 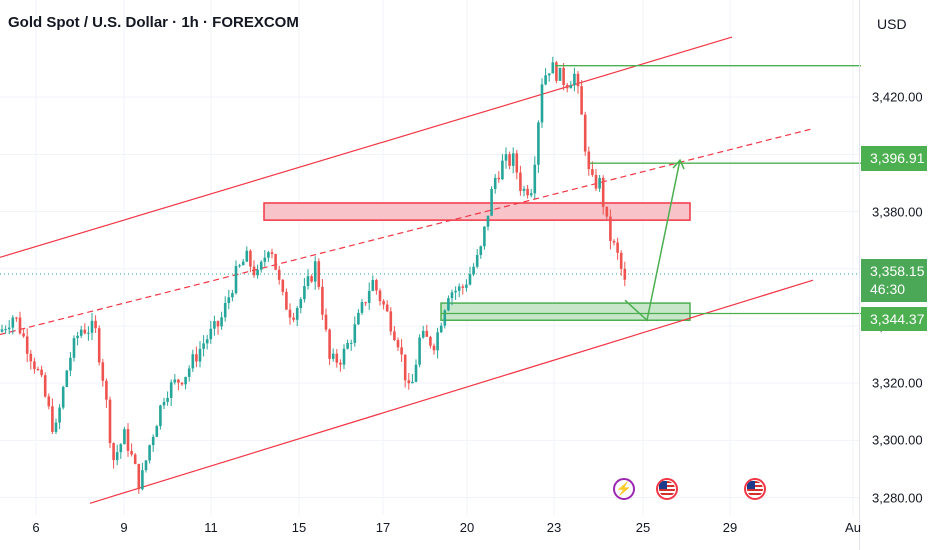 I want to click on currency-label: USD, so click(x=892, y=24).